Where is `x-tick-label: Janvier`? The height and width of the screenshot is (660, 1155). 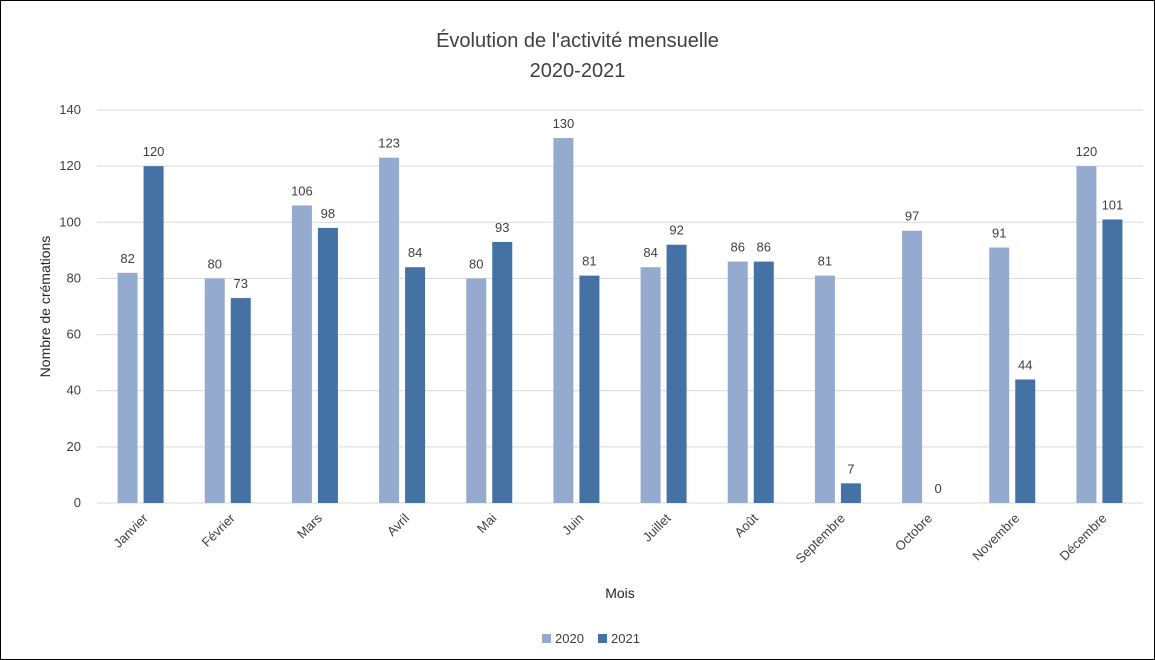 x-tick-label: Janvier is located at coordinates (130, 530).